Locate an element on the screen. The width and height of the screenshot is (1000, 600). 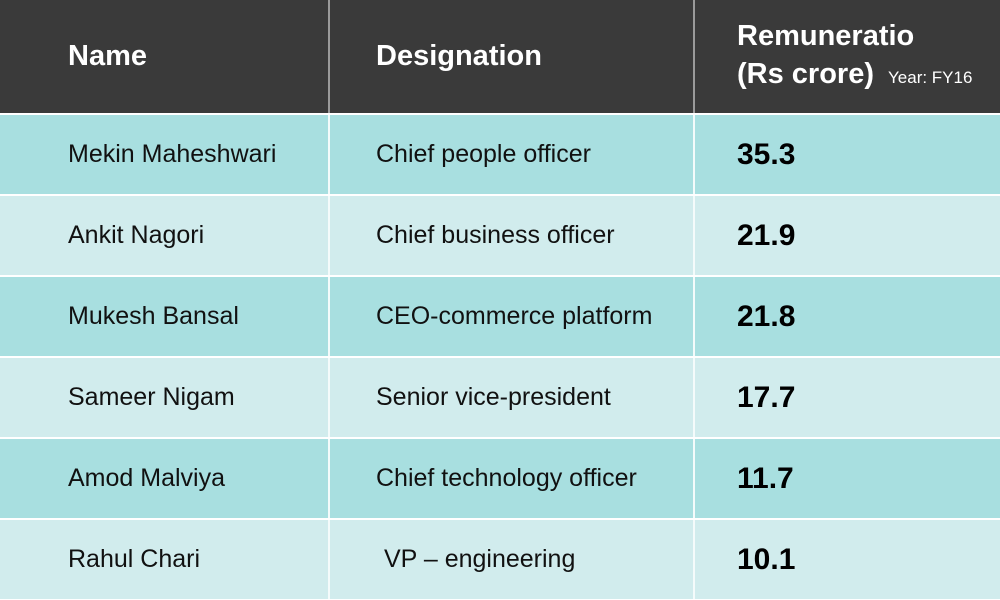
cell-name: Ankit Nagori is located at coordinates (136, 235).